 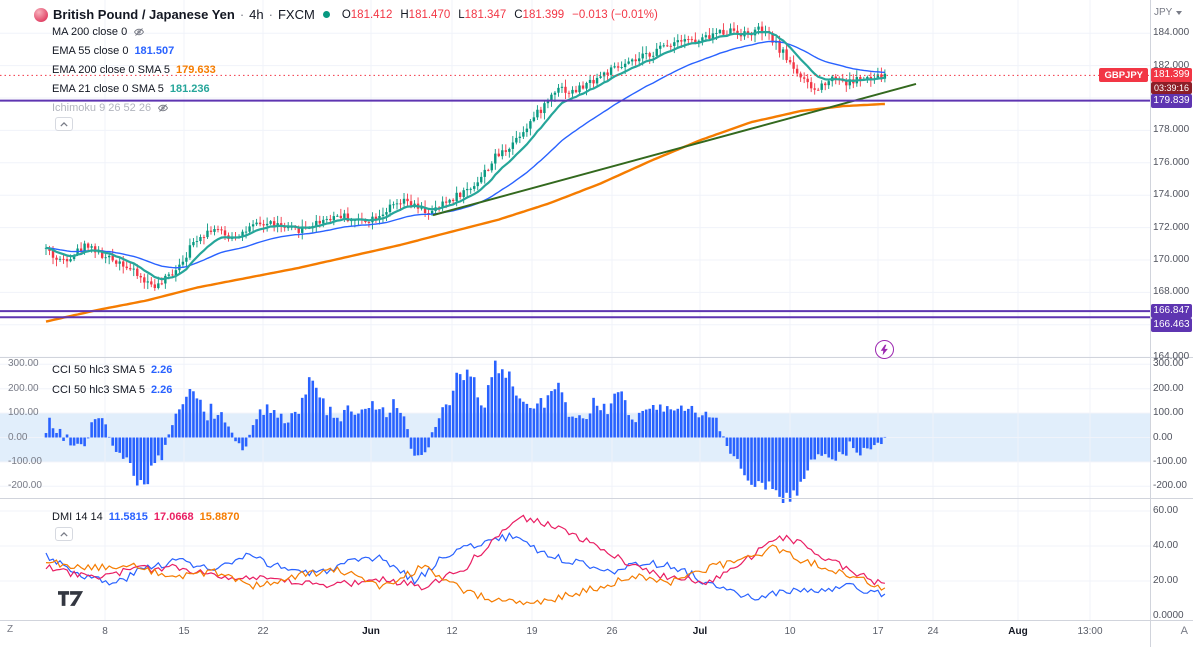 What do you see at coordinates (25, 486) in the screenshot?
I see `cci-left-tick-label: -200.00` at bounding box center [25, 486].